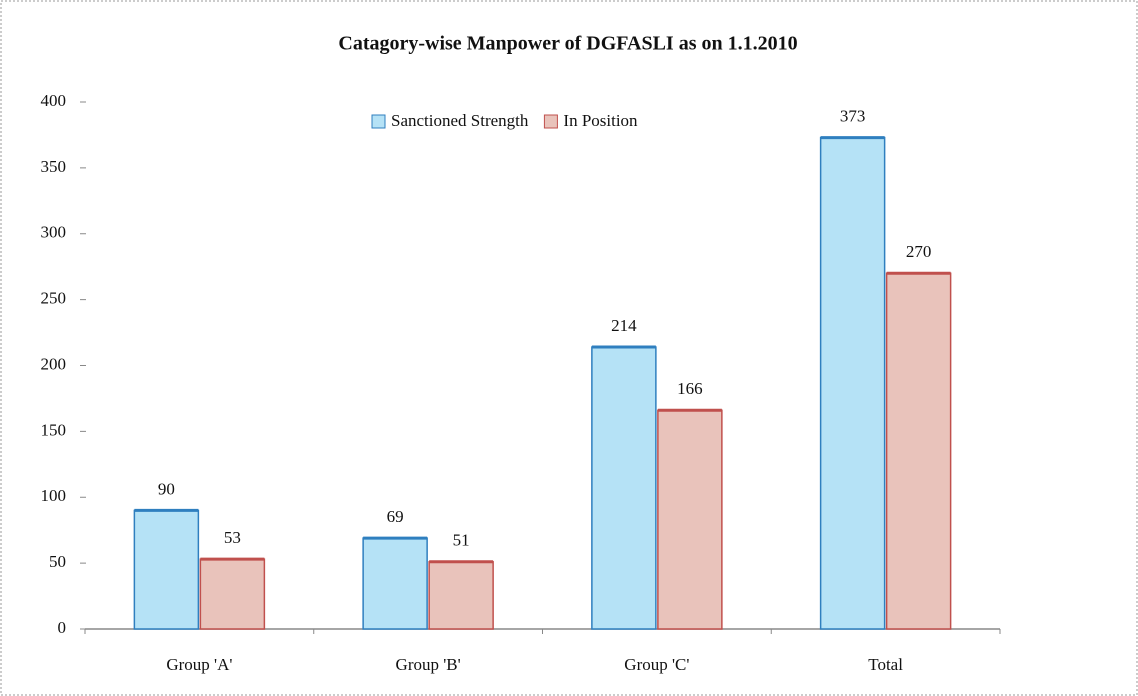  What do you see at coordinates (199, 664) in the screenshot?
I see `x-tick-label: Group 'A'` at bounding box center [199, 664].